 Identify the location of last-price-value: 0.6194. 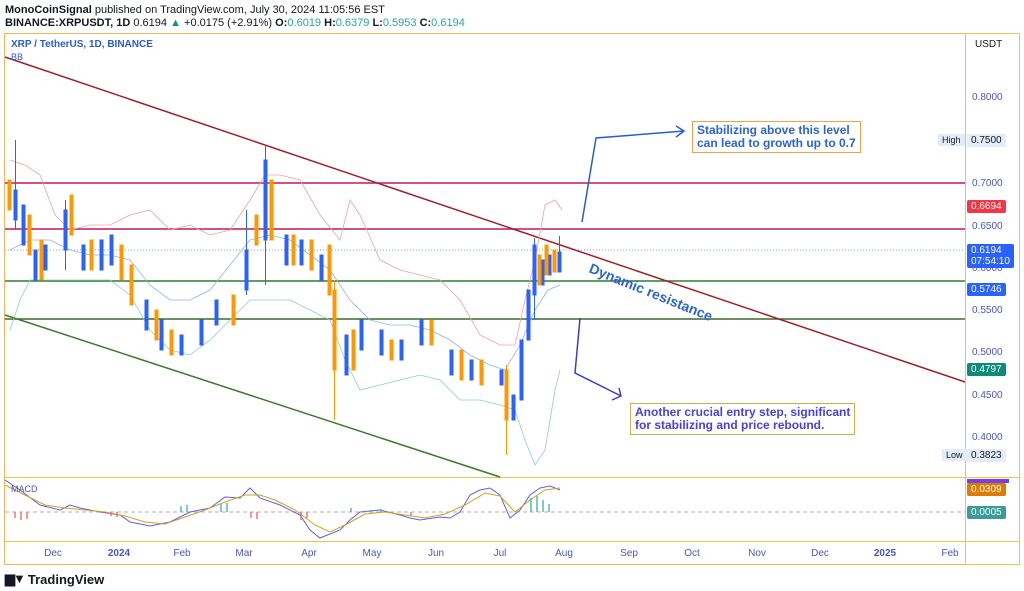
(986, 250).